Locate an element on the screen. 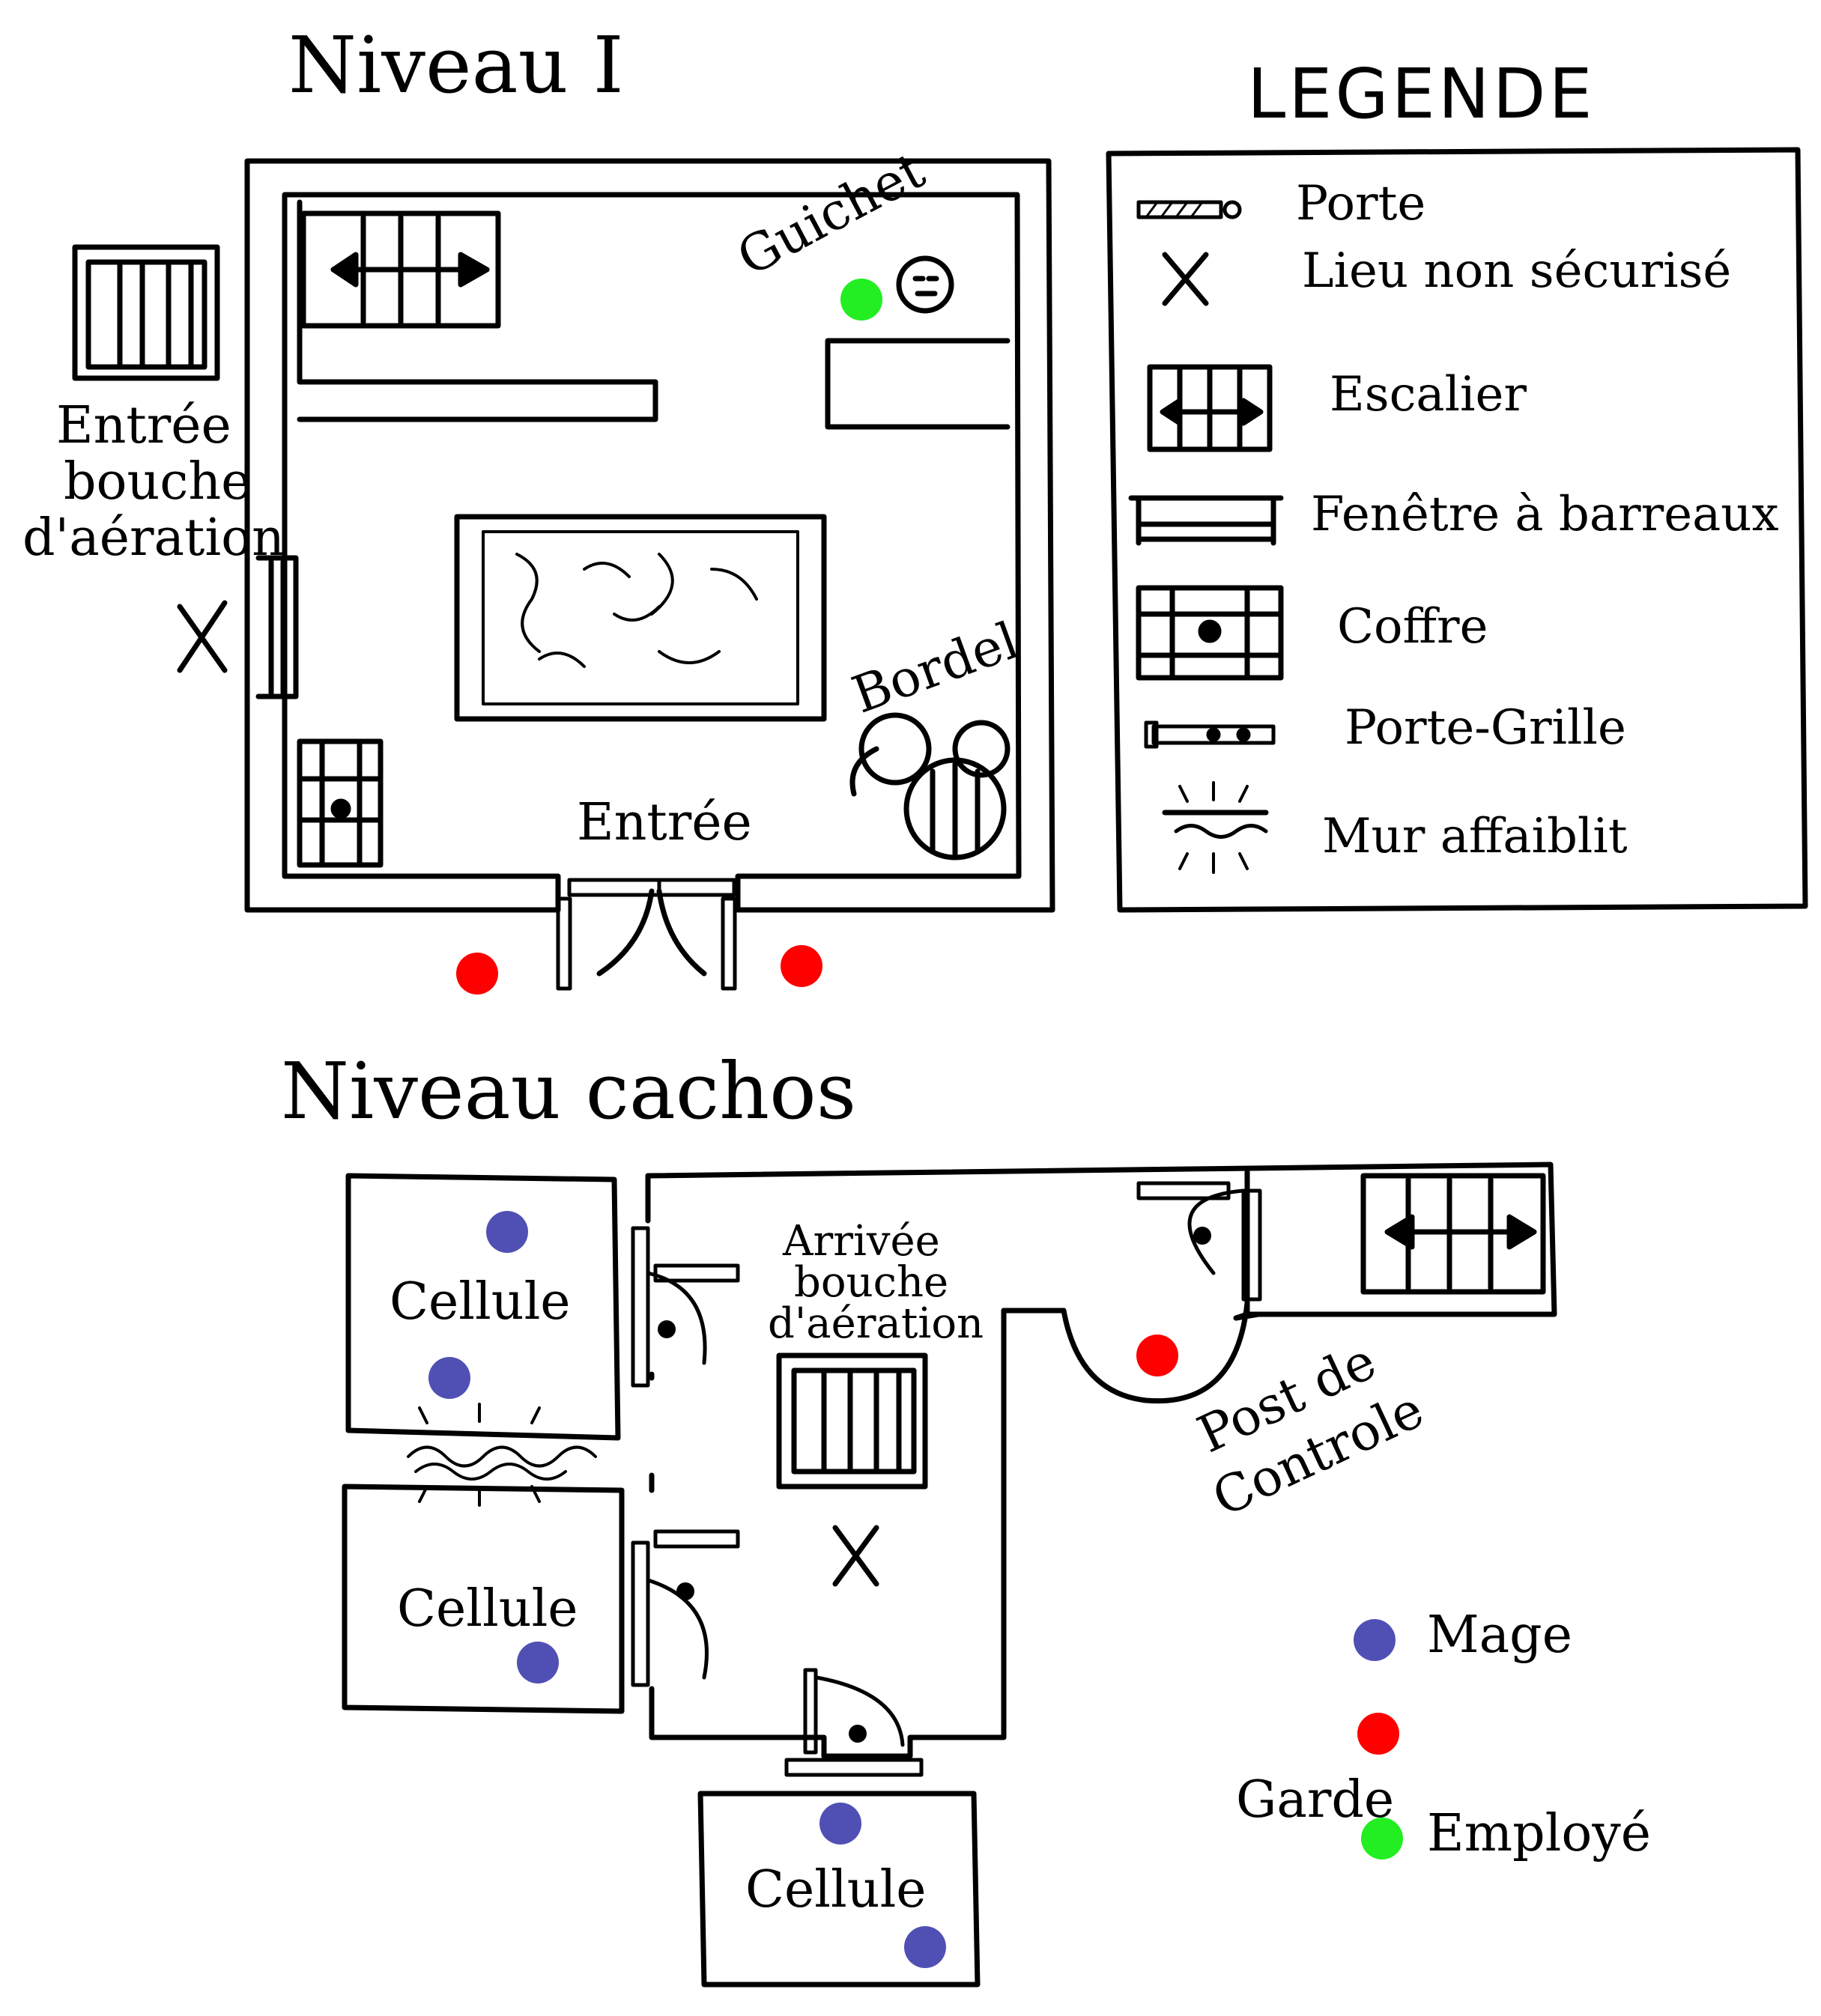 The height and width of the screenshot is (2016, 1821). weak-wall-icon is located at coordinates (502, 1455).